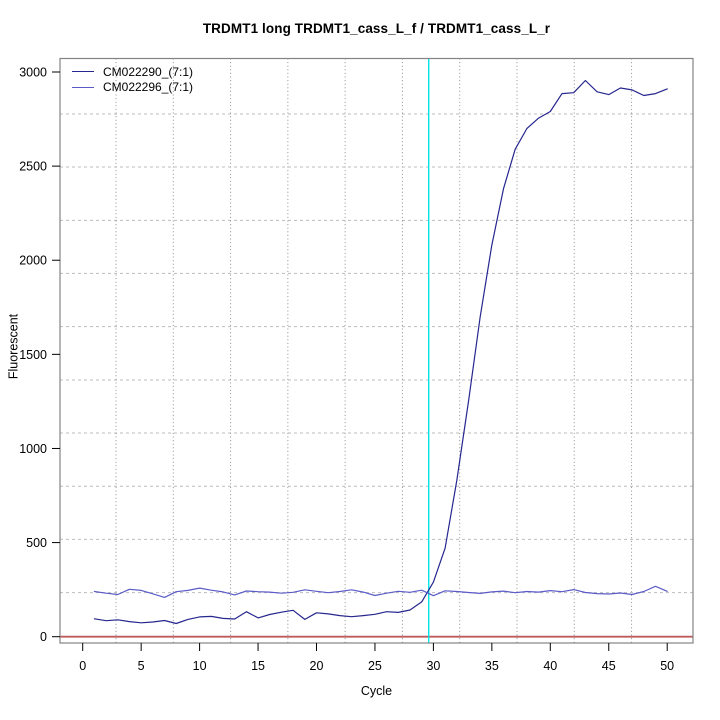  I want to click on x-tick-label: 10, so click(200, 666).